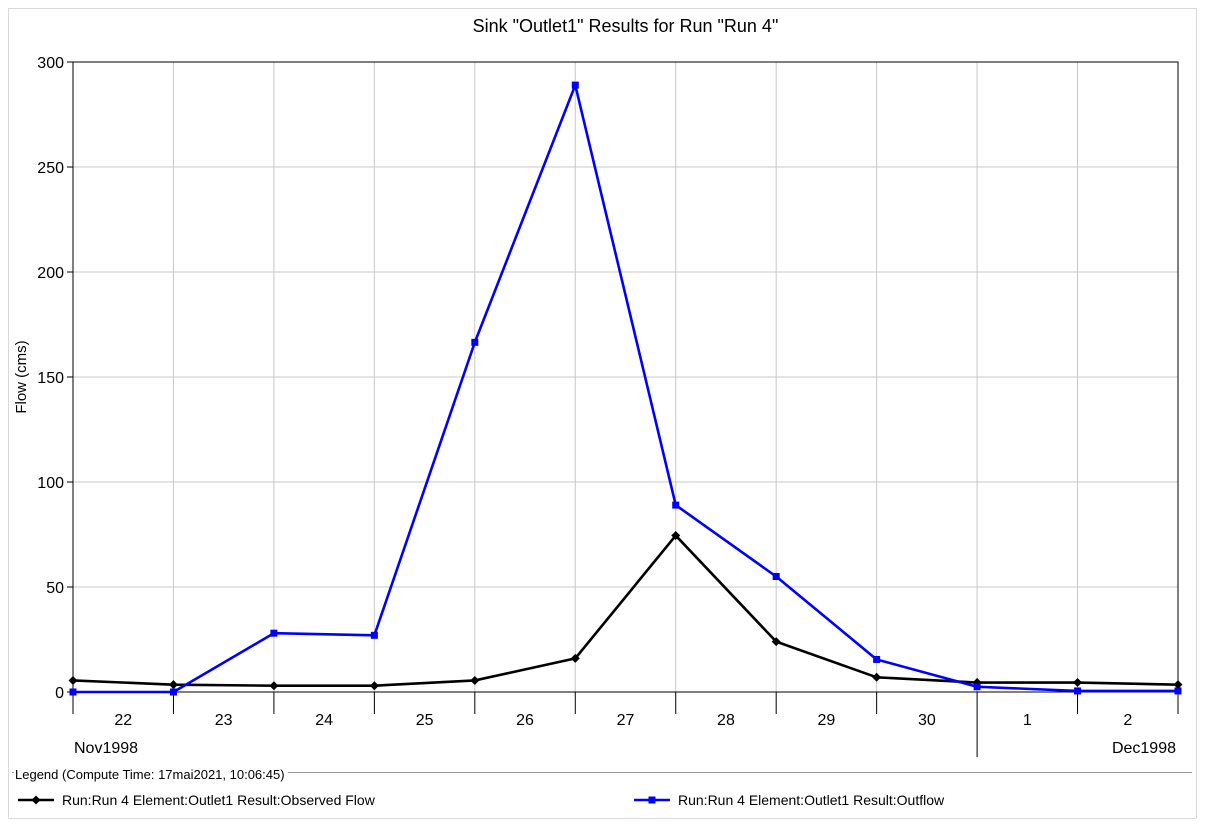 The height and width of the screenshot is (827, 1205). Describe the element at coordinates (50, 378) in the screenshot. I see `y-tick-label: 150` at that location.